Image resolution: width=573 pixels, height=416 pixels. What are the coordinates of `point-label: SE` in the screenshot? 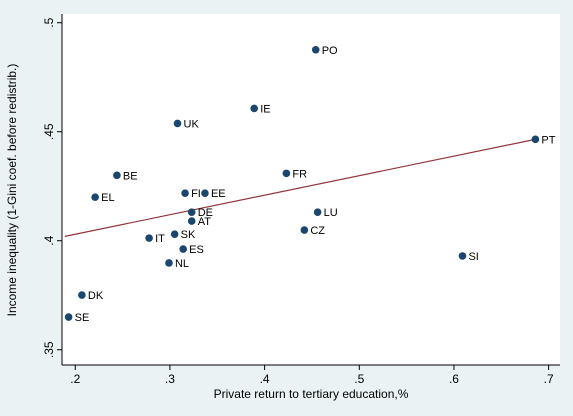 It's located at (82, 318).